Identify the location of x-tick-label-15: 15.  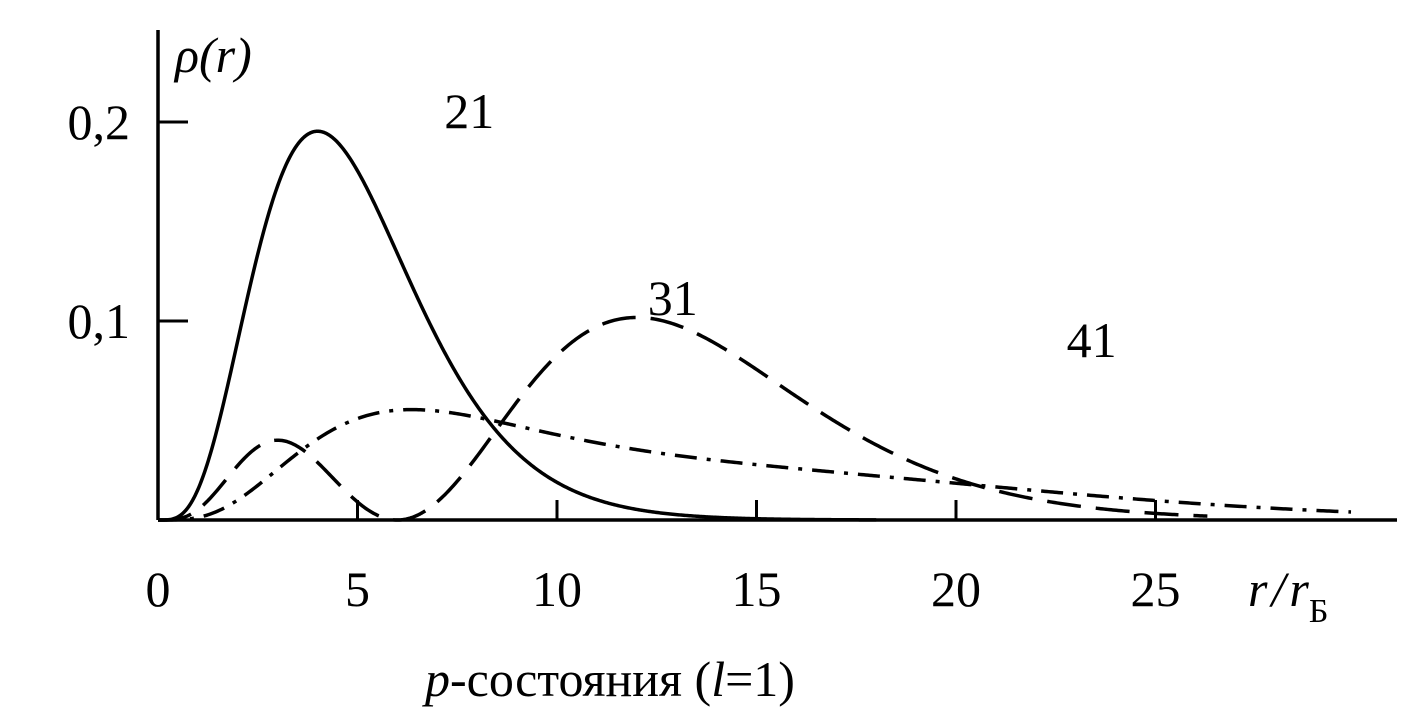
(757, 589).